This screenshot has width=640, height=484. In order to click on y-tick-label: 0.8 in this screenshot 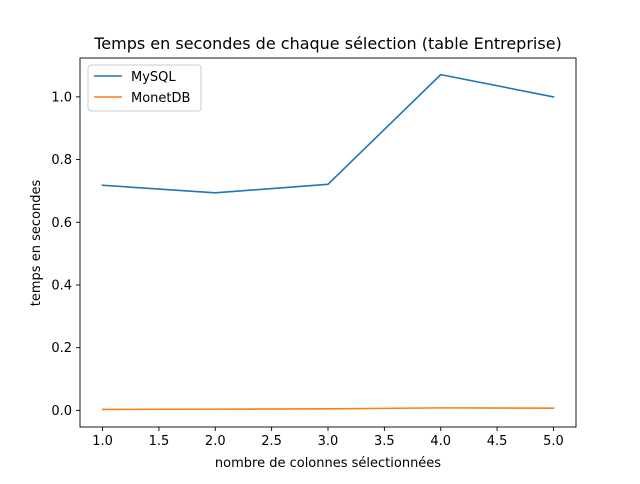, I will do `click(61, 160)`.